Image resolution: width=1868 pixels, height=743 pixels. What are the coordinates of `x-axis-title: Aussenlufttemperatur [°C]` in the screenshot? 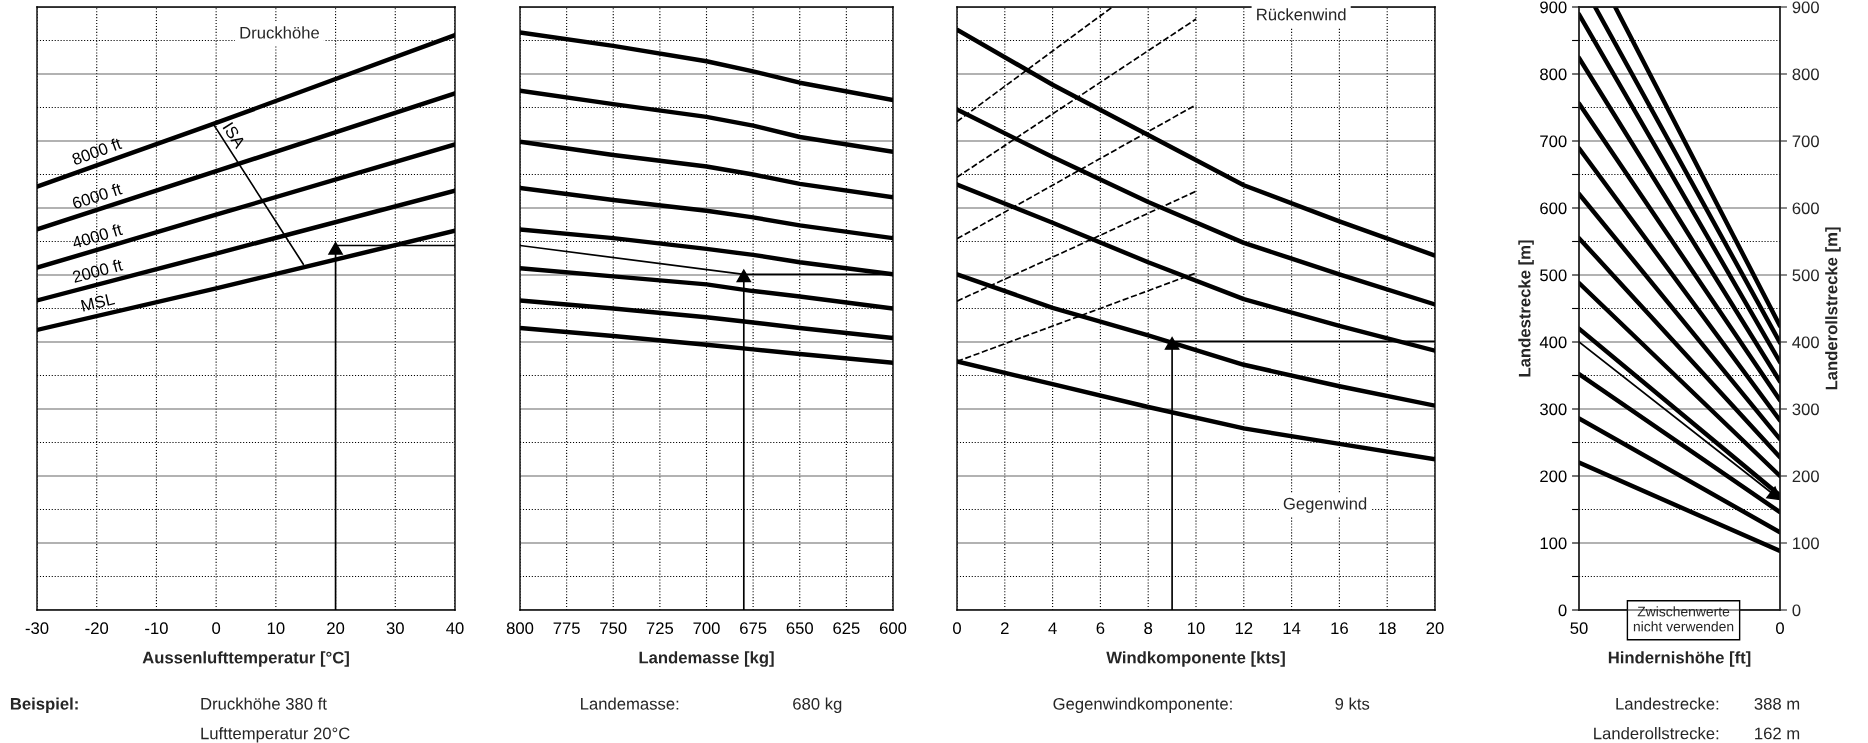 It's located at (245, 659).